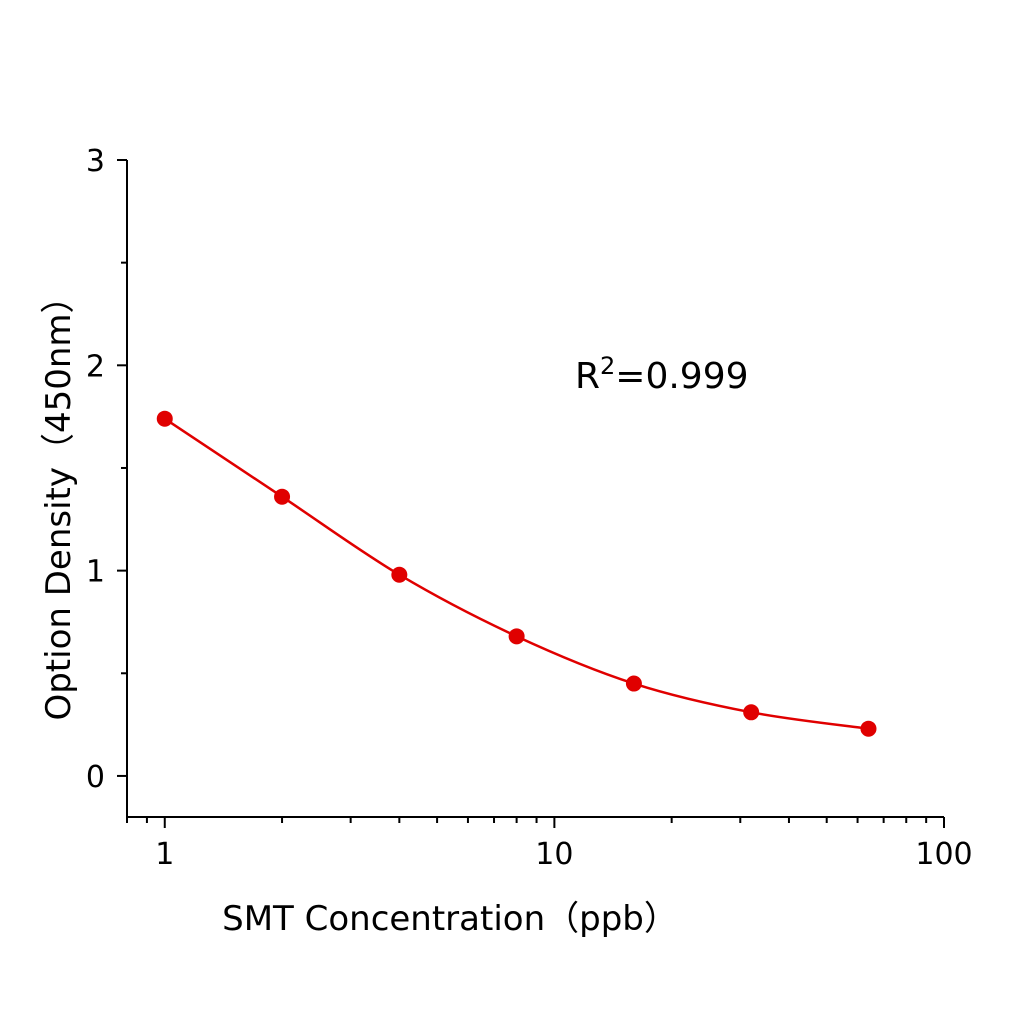 The height and width of the screenshot is (1024, 1024). What do you see at coordinates (95, 777) in the screenshot?
I see `y-tick-label: 0` at bounding box center [95, 777].